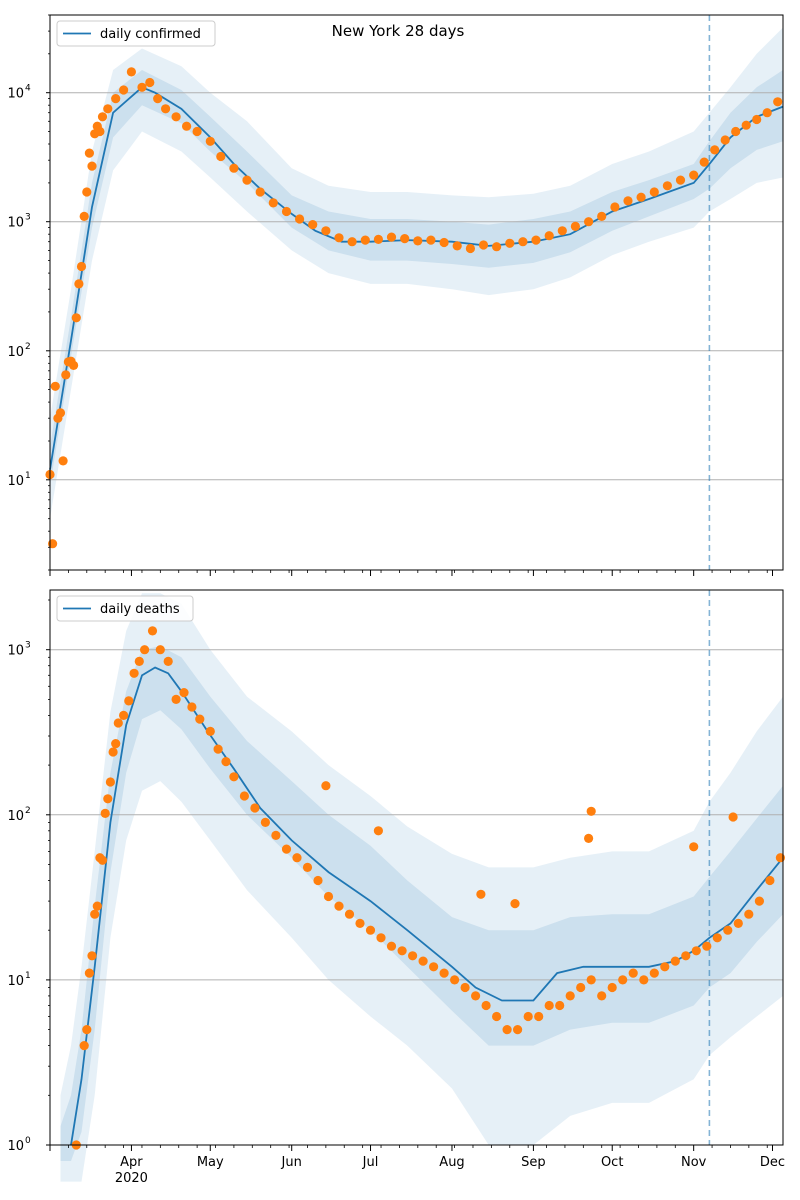  What do you see at coordinates (28, 1141) in the screenshot?
I see `y-tick-exponent: 0` at bounding box center [28, 1141].